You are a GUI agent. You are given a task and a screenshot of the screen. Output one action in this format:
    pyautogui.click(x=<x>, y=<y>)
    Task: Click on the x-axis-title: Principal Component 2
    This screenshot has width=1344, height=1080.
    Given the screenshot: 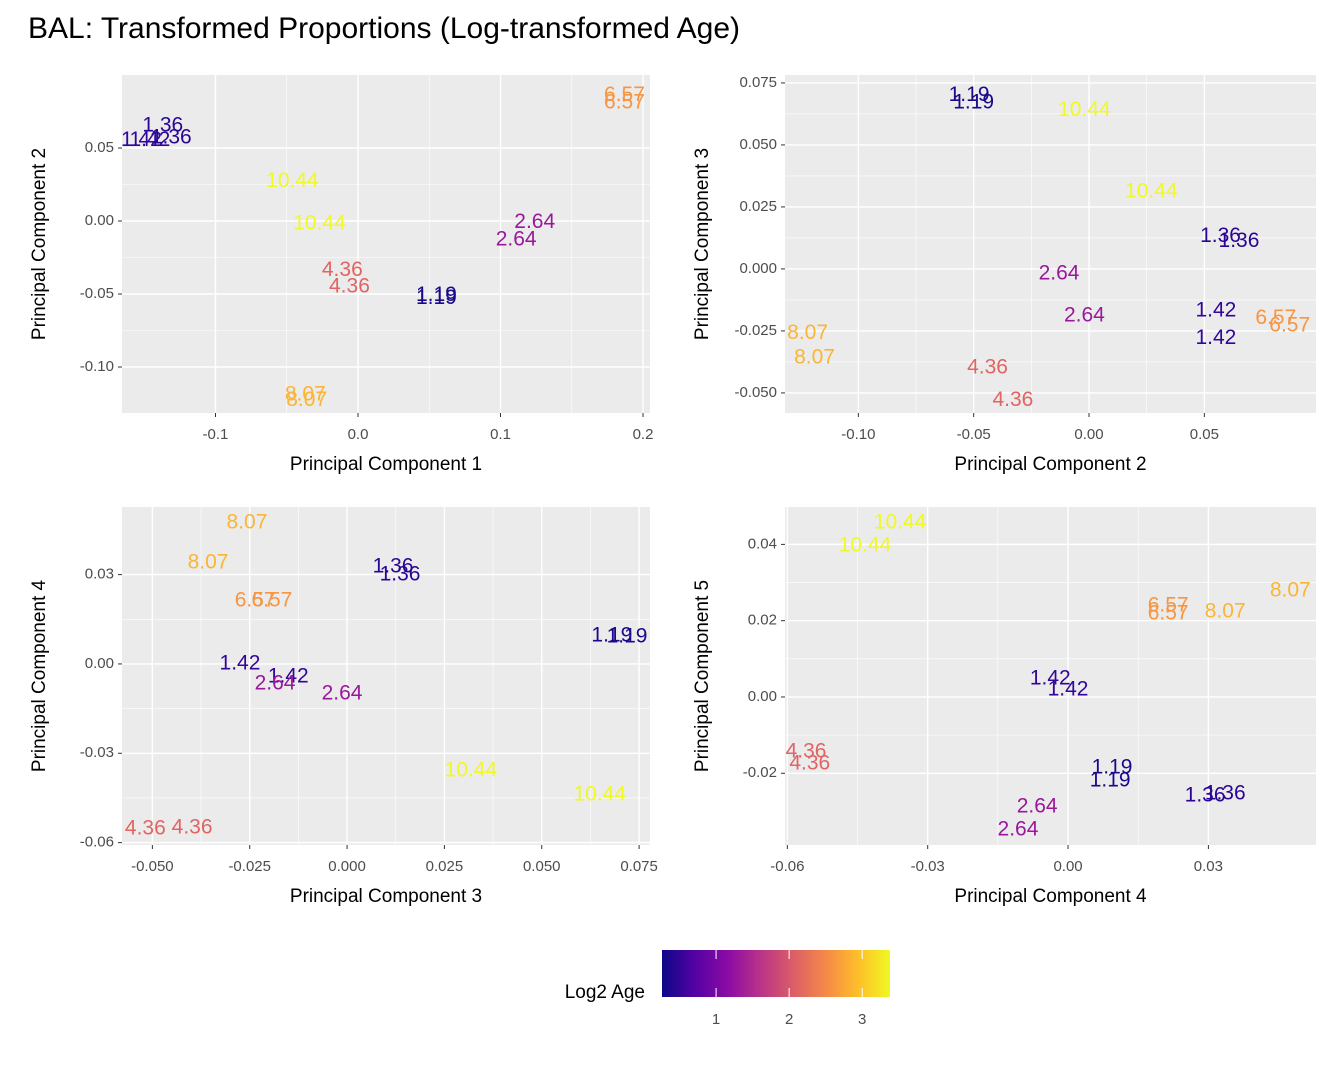 What is the action you would take?
    pyautogui.click(x=1050, y=464)
    